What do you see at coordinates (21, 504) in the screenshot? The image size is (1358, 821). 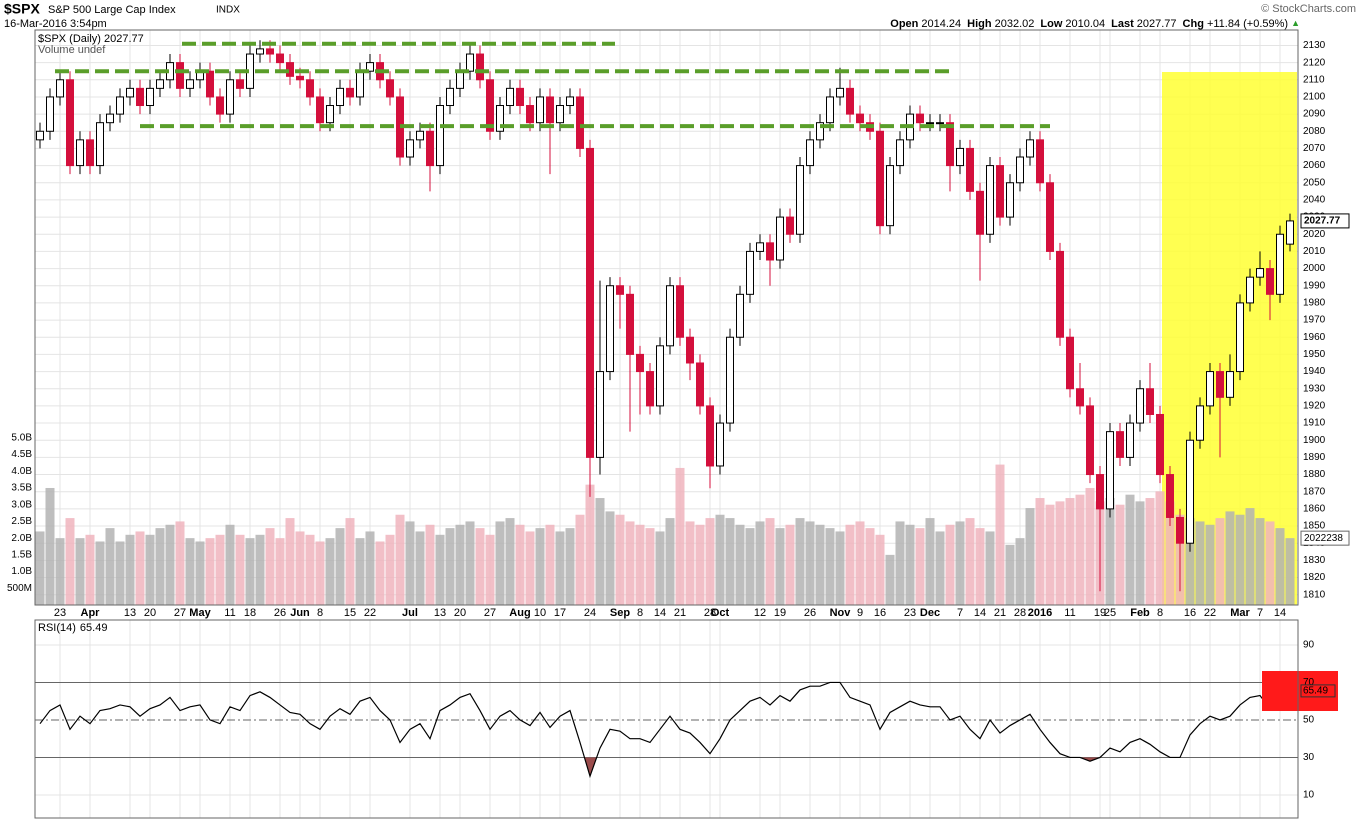 I see `volume-tick-label: 3.0B` at bounding box center [21, 504].